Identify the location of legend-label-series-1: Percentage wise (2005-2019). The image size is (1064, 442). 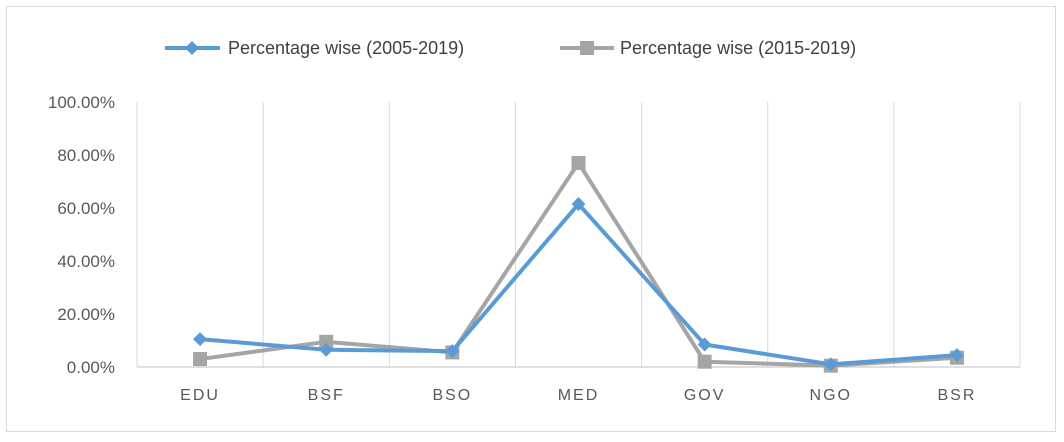
(346, 48).